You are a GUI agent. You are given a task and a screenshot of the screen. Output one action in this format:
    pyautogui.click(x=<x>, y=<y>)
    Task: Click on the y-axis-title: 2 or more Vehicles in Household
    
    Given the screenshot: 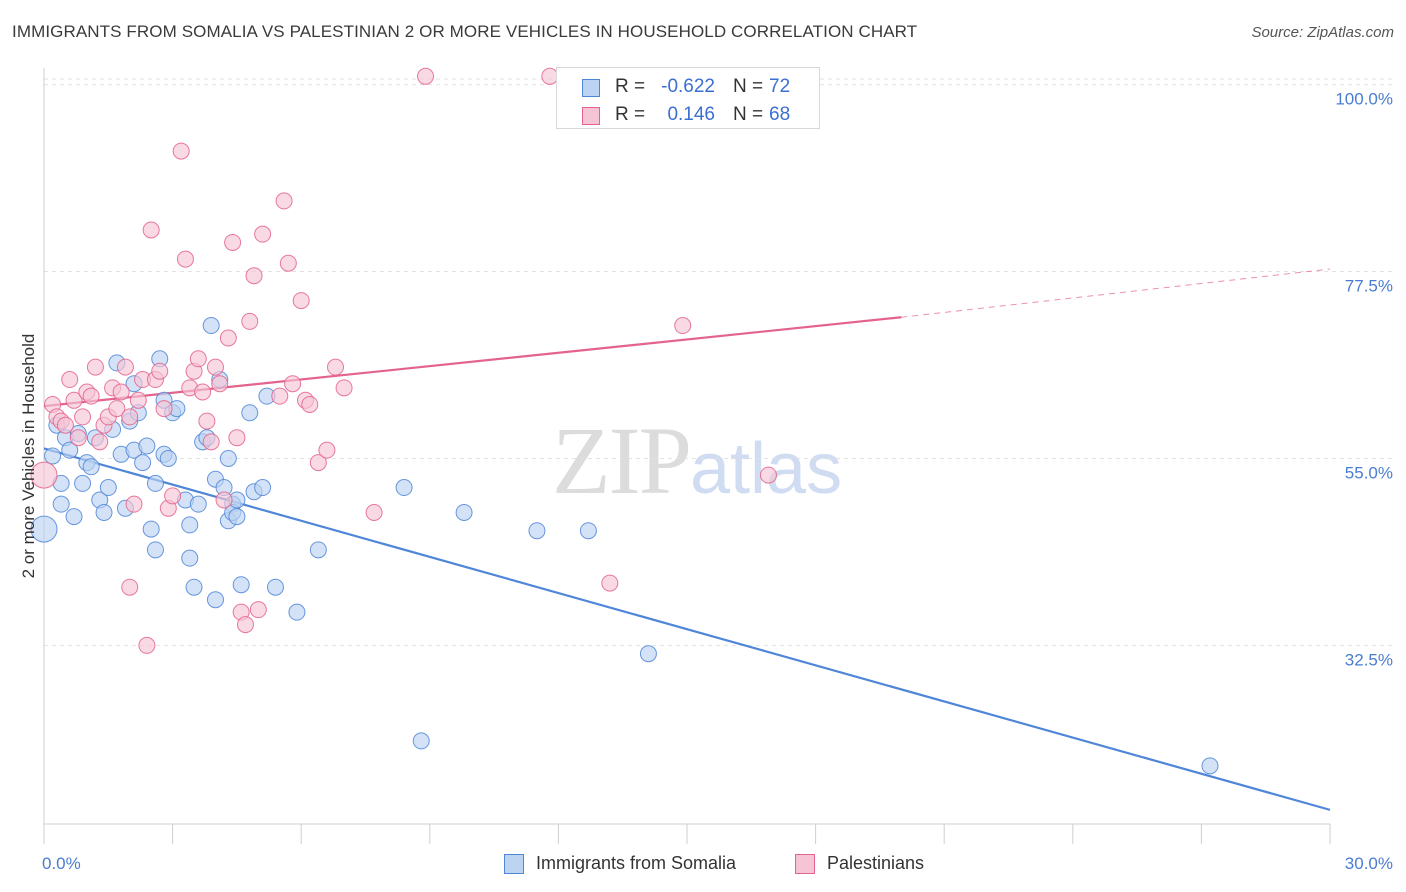 What is the action you would take?
    pyautogui.click(x=28, y=456)
    